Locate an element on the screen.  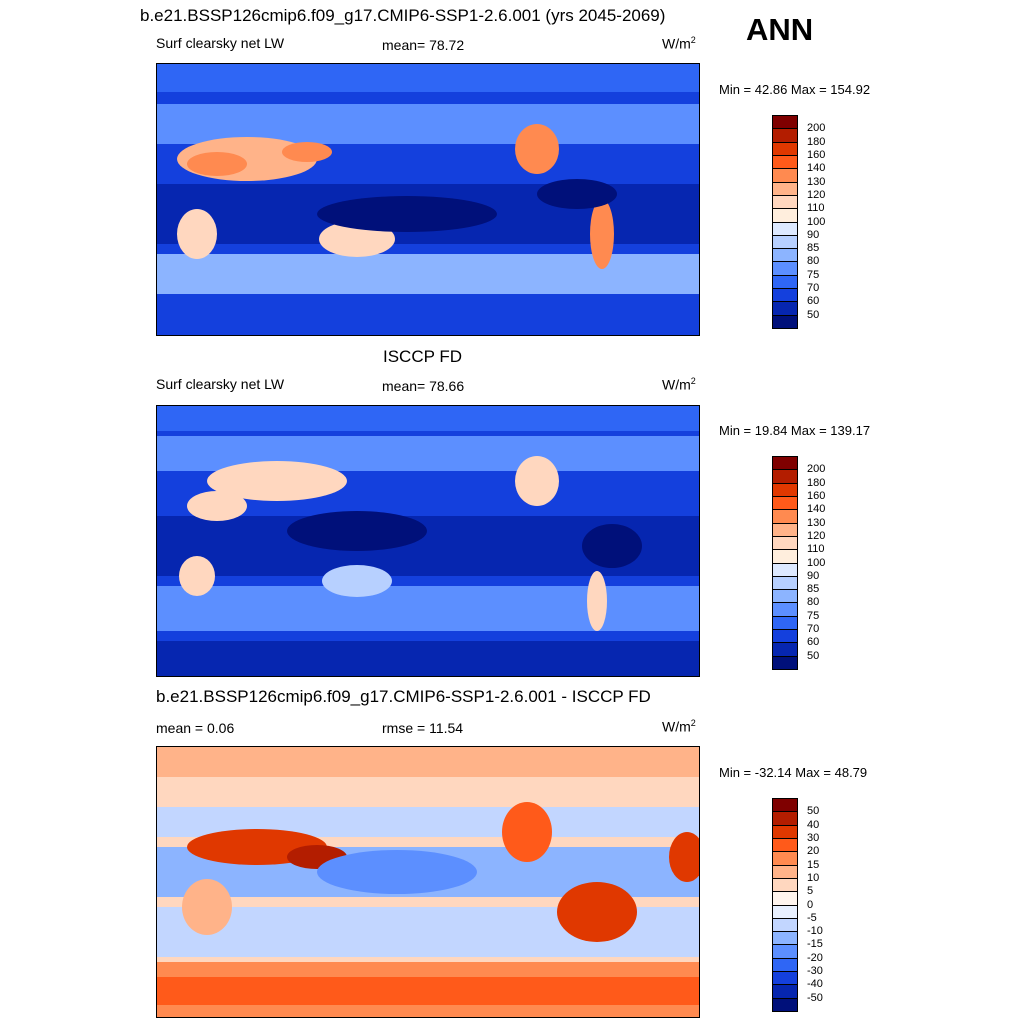
panel1-map is located at coordinates (428, 199).